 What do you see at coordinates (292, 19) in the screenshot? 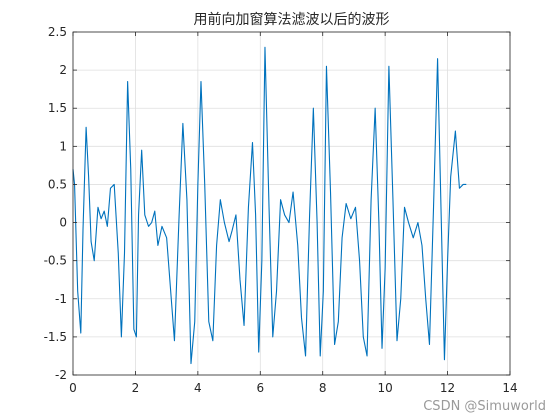
I see `chart-title: 用前向加窗算法滤波以后的波形` at bounding box center [292, 19].